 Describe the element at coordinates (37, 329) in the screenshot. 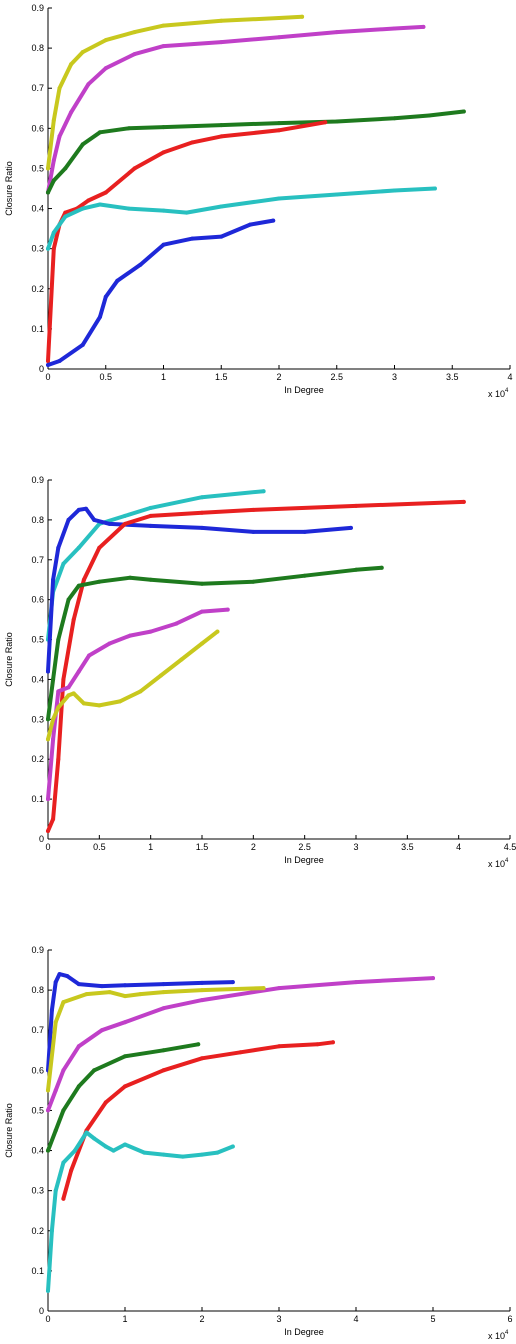

I see `y-tick-label: 0.1` at that location.